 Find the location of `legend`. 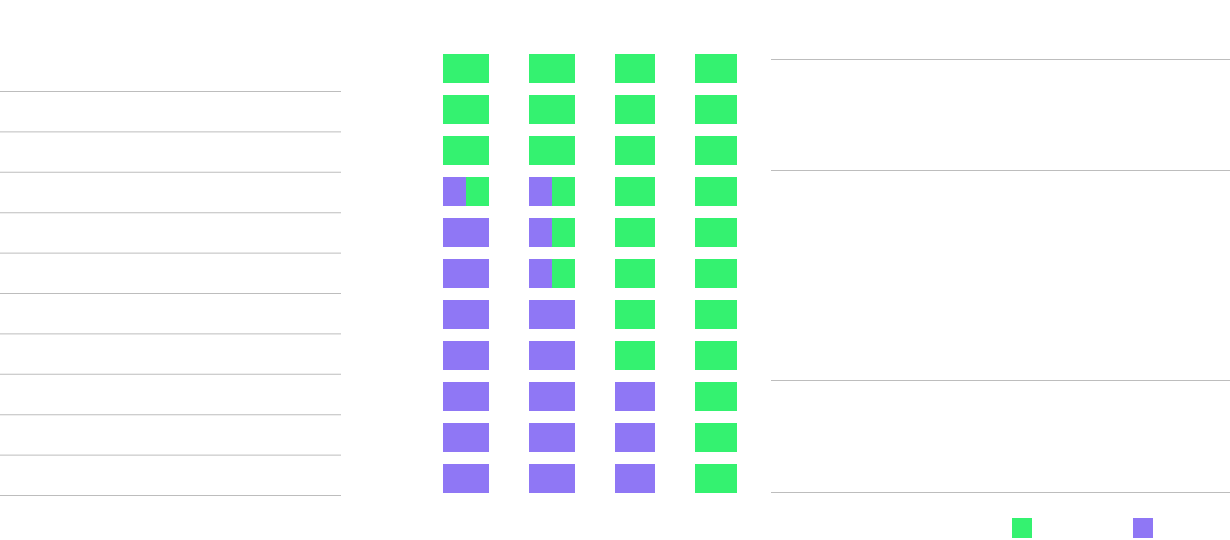

legend is located at coordinates (1082, 528).